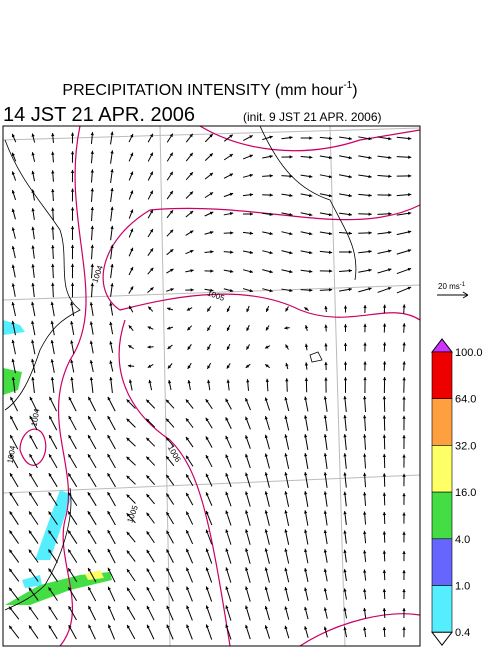 This screenshot has height=650, width=500. I want to click on colorbar-label: 100.0, so click(469, 353).